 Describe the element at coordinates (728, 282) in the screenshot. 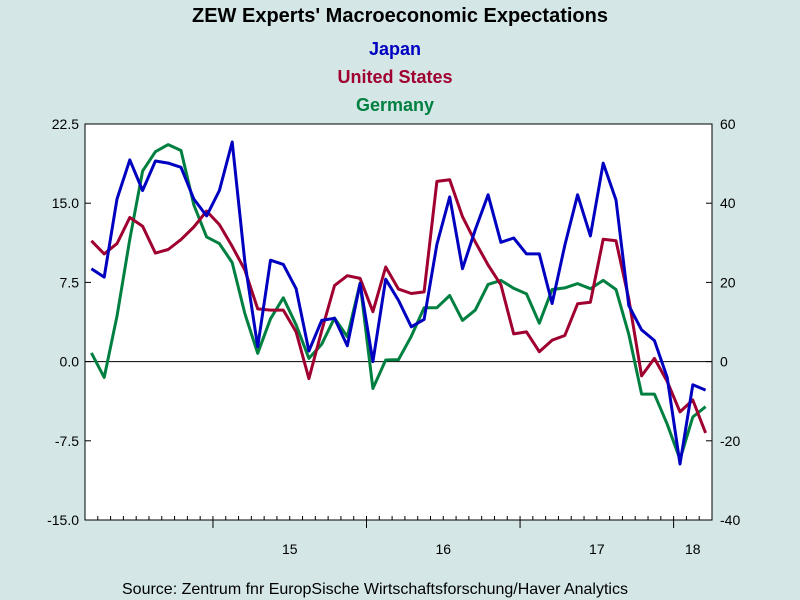

I see `right-tick-label: 20` at that location.